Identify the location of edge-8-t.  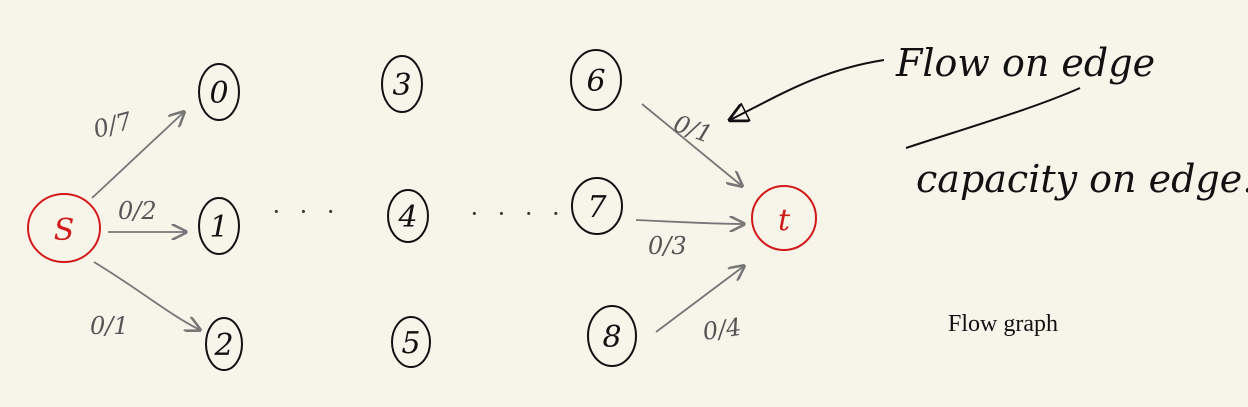
(699, 299).